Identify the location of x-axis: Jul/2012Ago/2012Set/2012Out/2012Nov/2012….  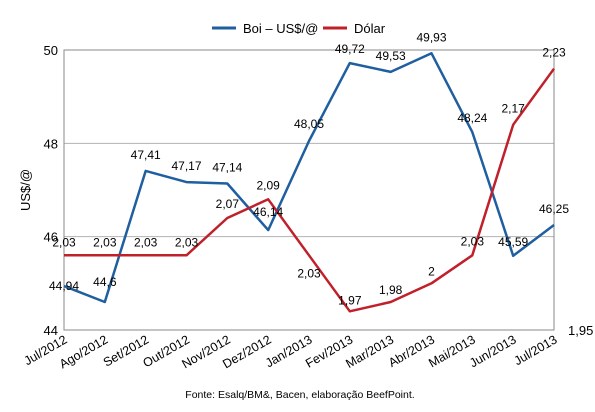
(291, 351).